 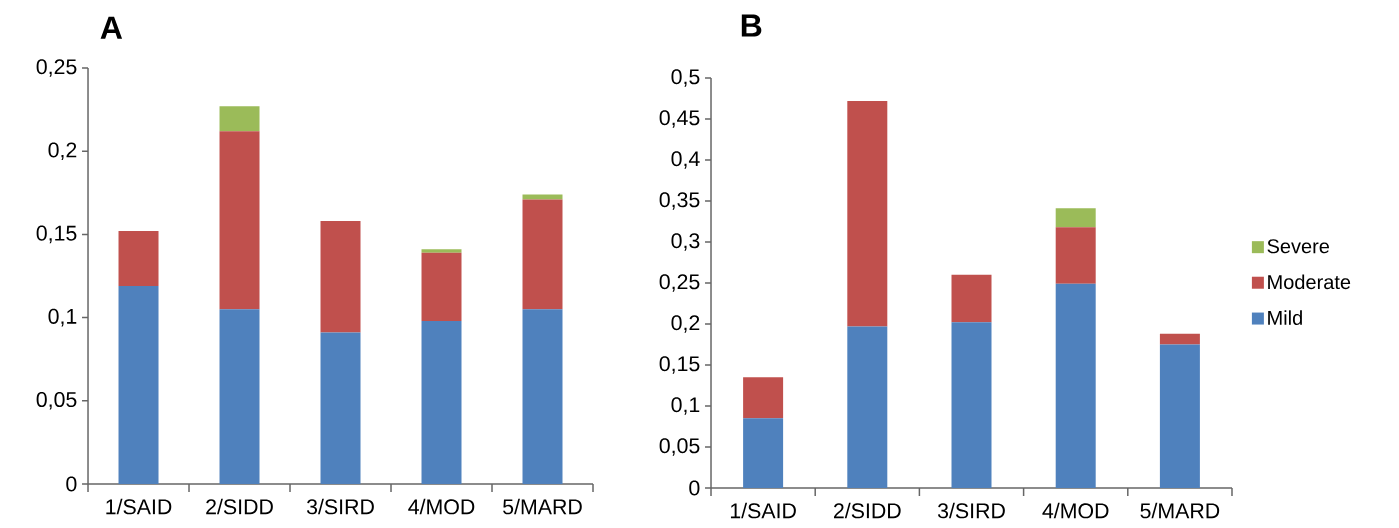 What do you see at coordinates (685, 78) in the screenshot?
I see `y-tick-label: 0,5` at bounding box center [685, 78].